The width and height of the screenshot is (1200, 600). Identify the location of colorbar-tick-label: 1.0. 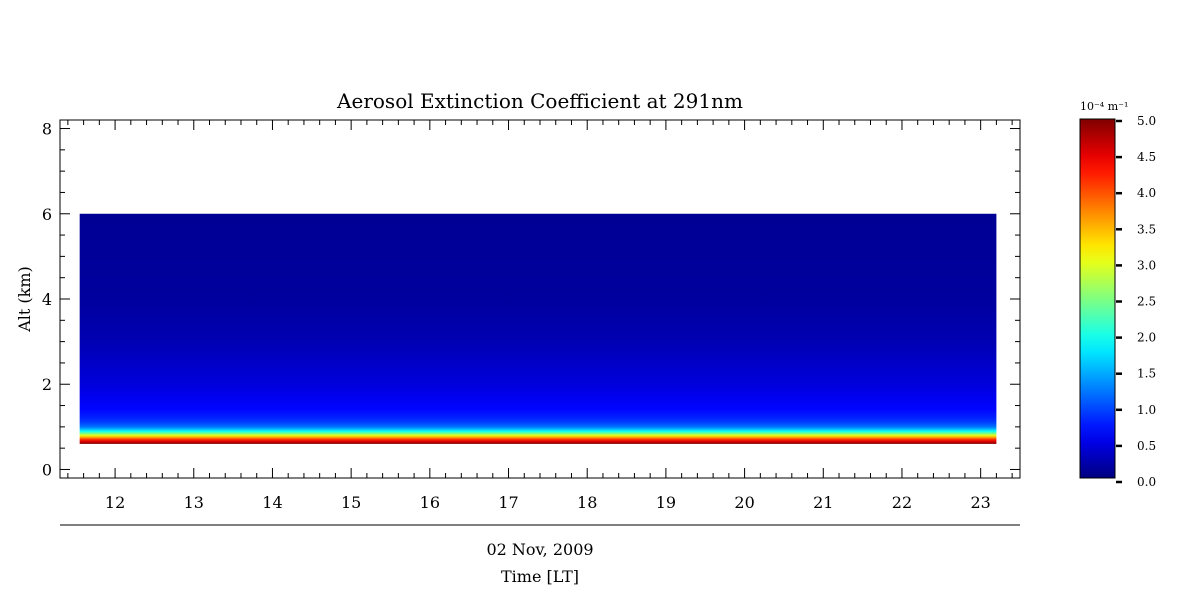
(1146, 410).